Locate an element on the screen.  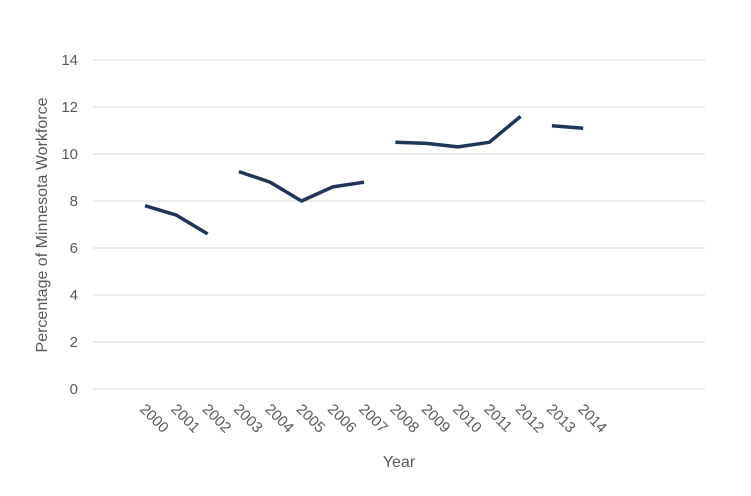
x-tick-label: 2014 is located at coordinates (592, 419).